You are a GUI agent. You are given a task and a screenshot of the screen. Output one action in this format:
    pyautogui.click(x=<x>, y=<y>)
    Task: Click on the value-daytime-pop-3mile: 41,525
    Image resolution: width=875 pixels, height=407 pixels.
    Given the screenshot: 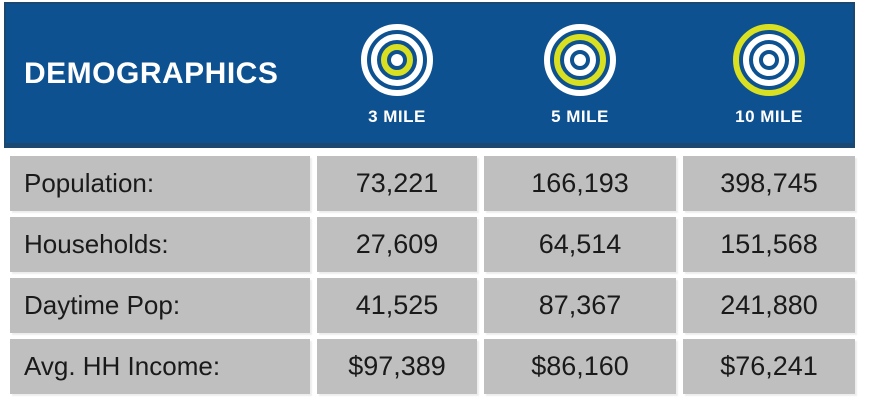 What is the action you would take?
    pyautogui.click(x=397, y=305)
    